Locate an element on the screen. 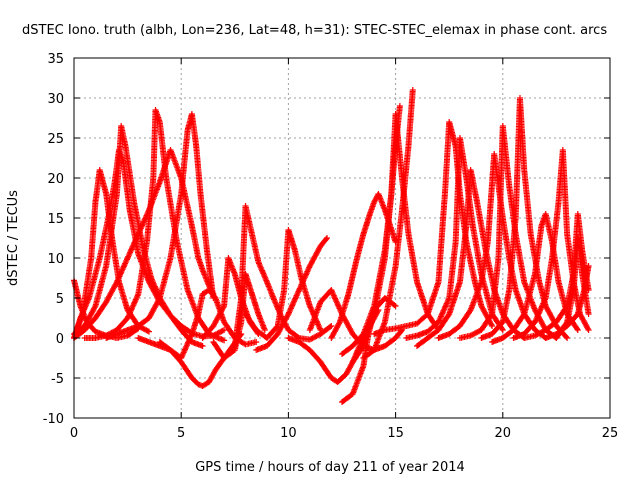 The image size is (640, 480). y-tick-label: 15 is located at coordinates (55, 219).